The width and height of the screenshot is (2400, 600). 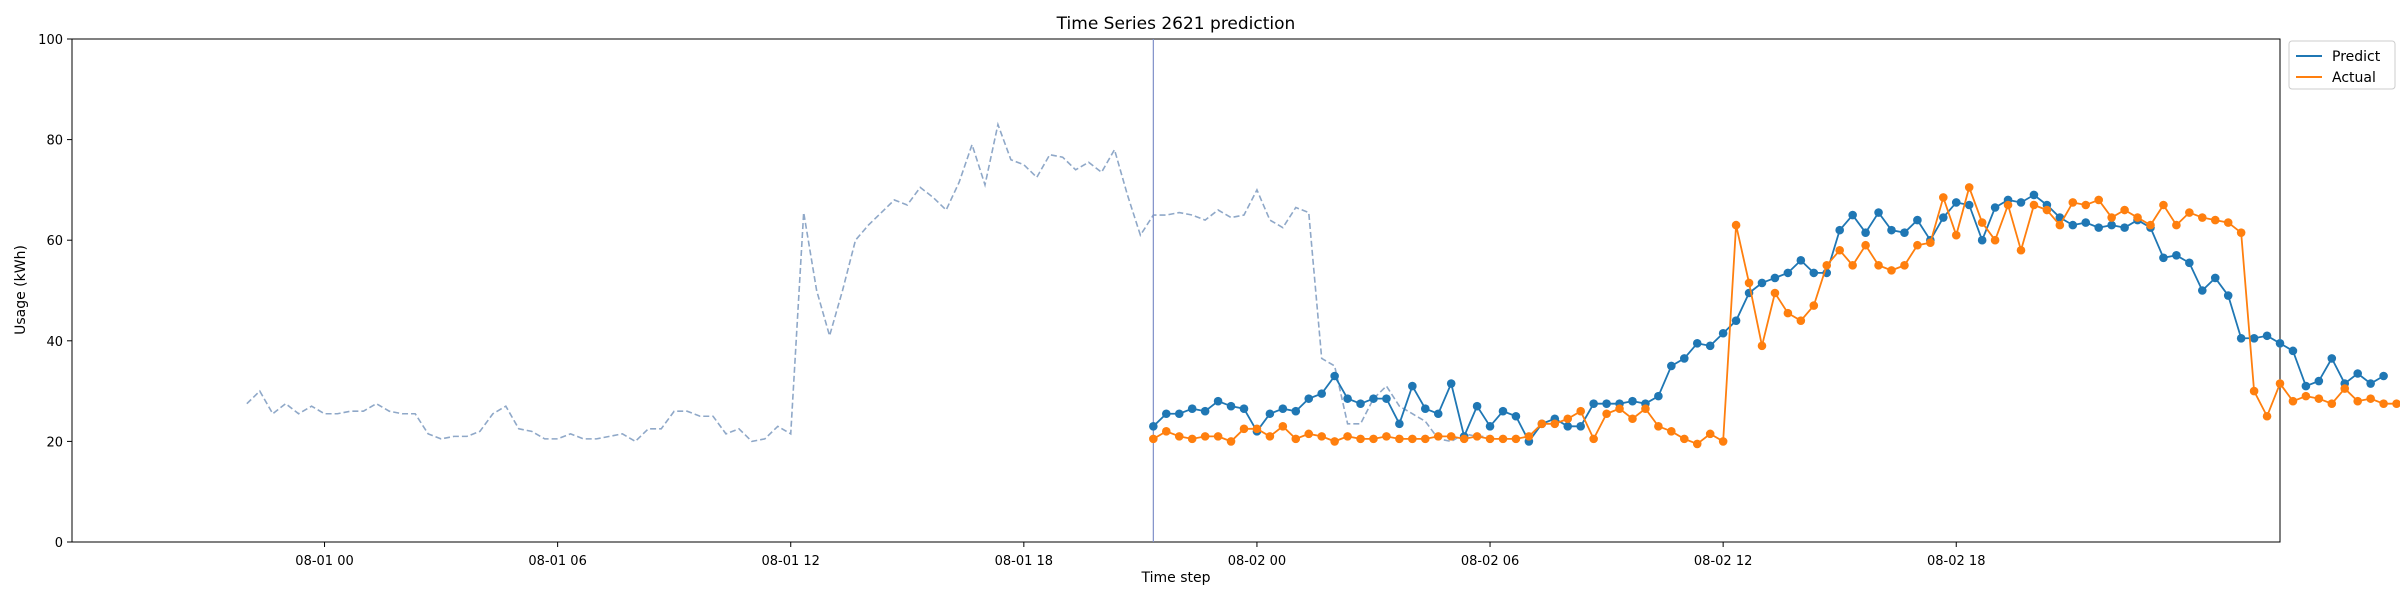 I want to click on legend-label-actual: Actual, so click(x=2354, y=78).